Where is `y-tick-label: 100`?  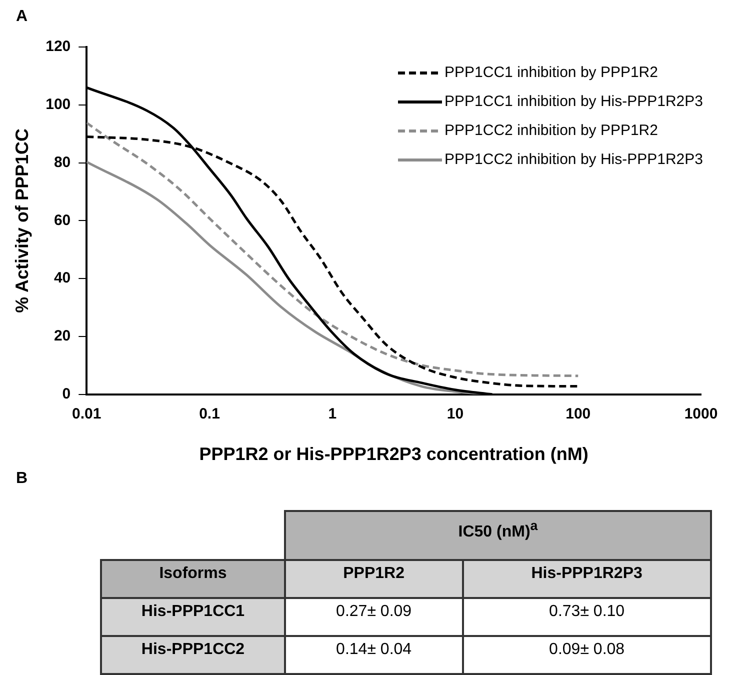
y-tick-label: 100 is located at coordinates (58, 105).